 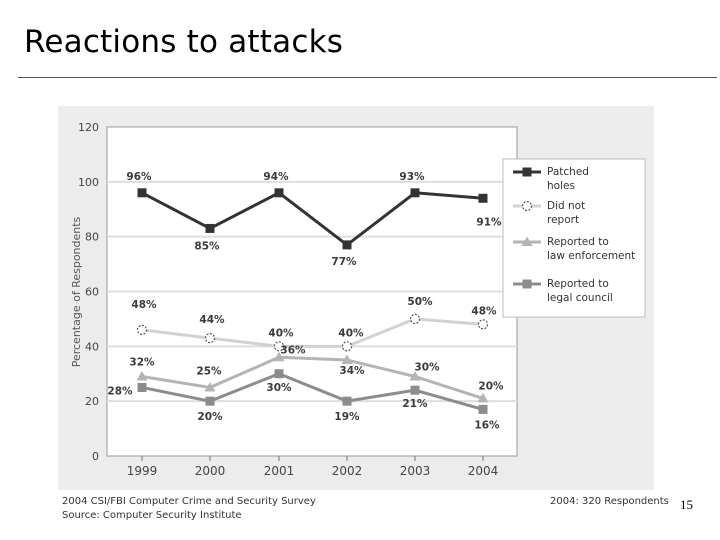 I want to click on data-label: 93%, so click(x=412, y=177).